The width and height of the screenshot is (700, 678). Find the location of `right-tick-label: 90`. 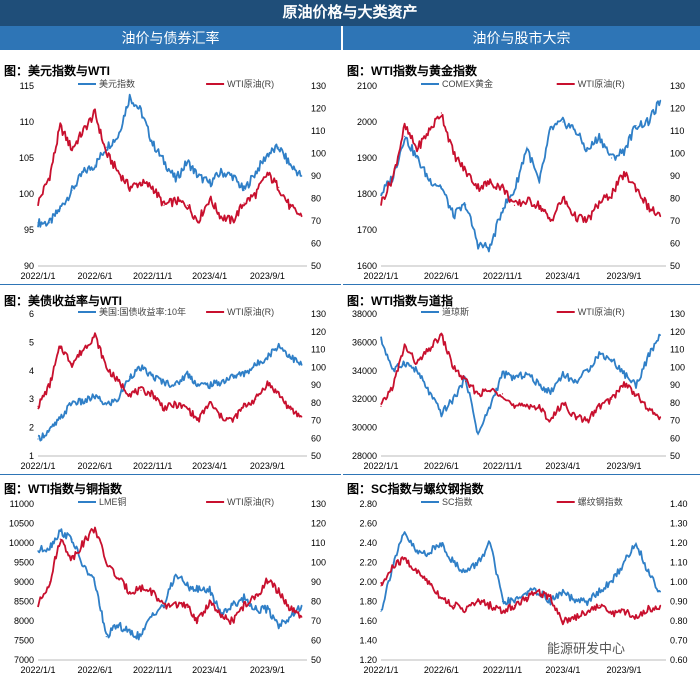

right-tick-label: 90 is located at coordinates (316, 582).